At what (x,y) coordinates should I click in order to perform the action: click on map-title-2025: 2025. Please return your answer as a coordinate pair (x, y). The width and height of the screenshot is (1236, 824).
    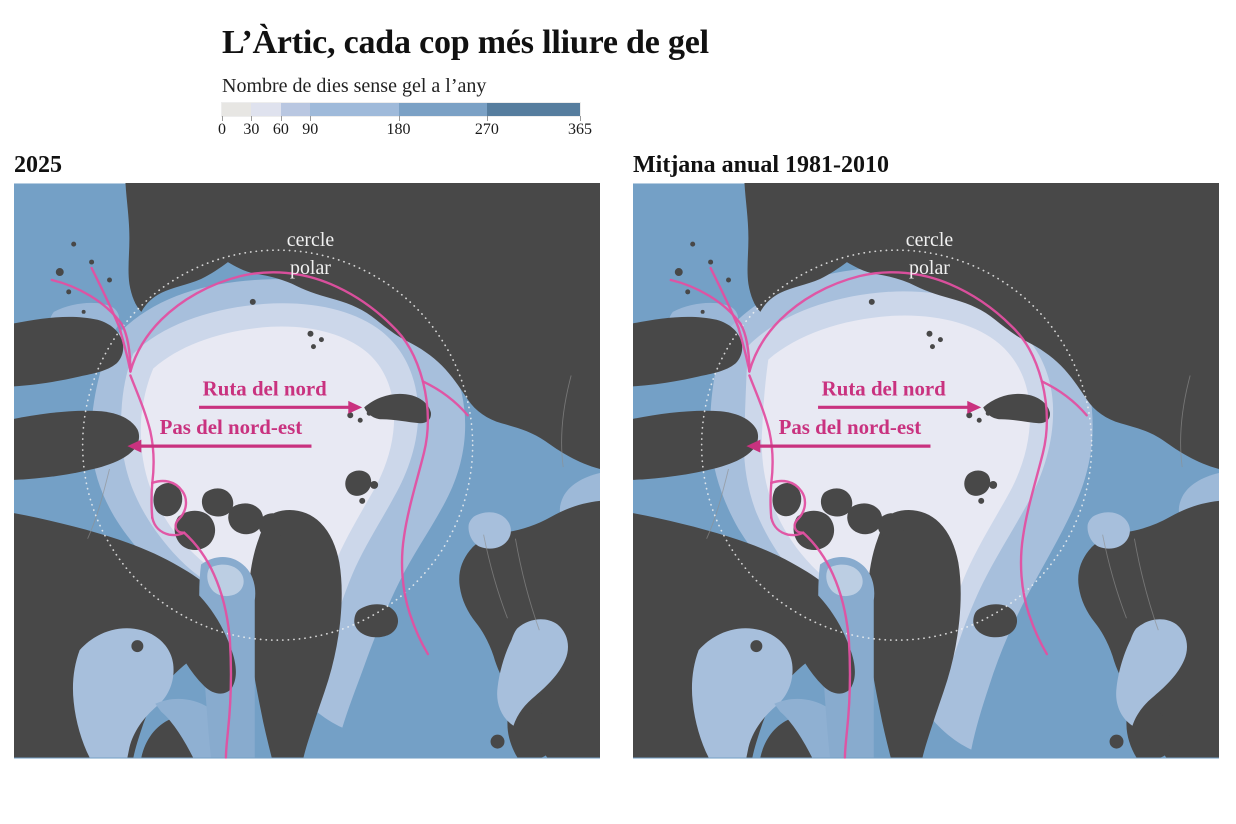
    Looking at the image, I should click on (38, 165).